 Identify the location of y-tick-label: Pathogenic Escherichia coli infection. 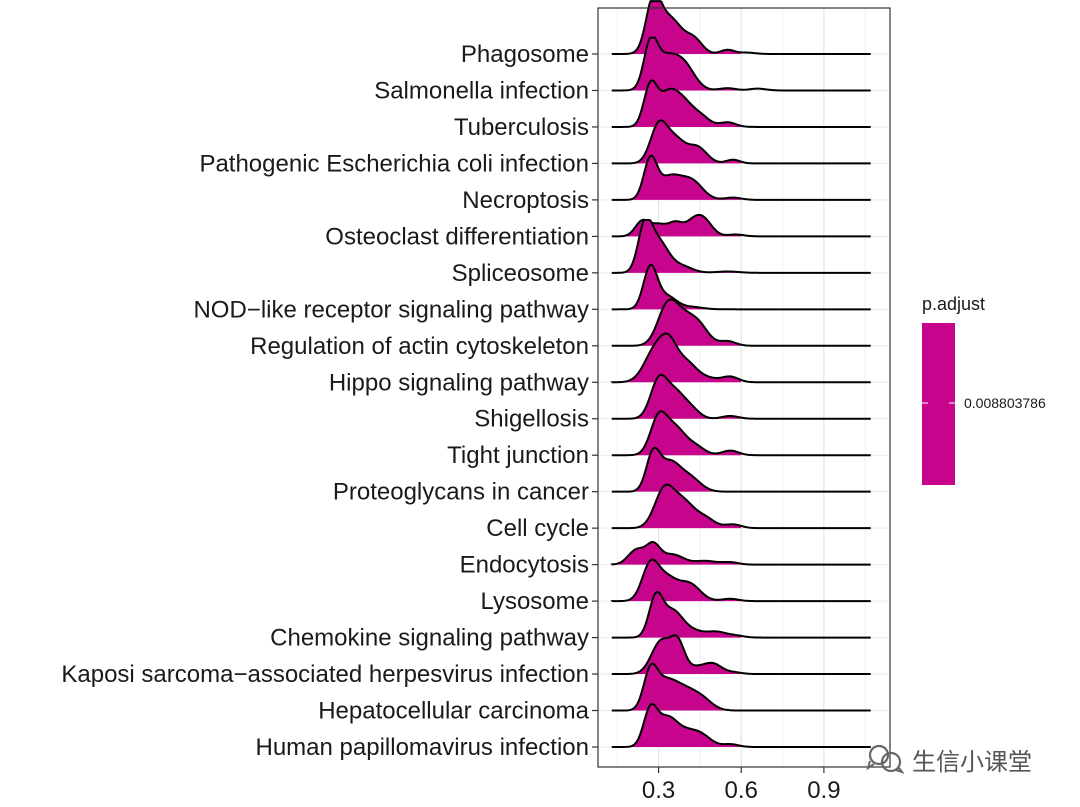
(394, 163).